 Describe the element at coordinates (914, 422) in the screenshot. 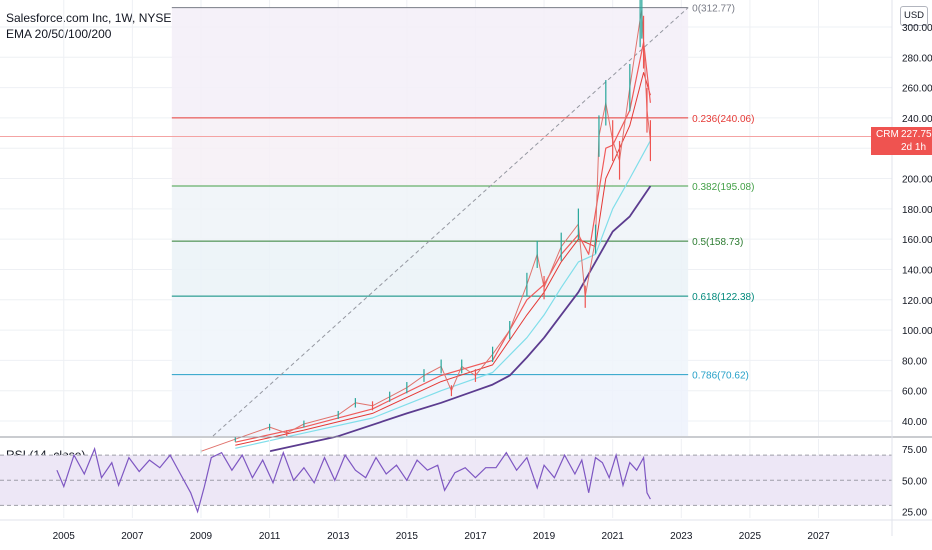

I see `price-tick-label: 40.00` at that location.